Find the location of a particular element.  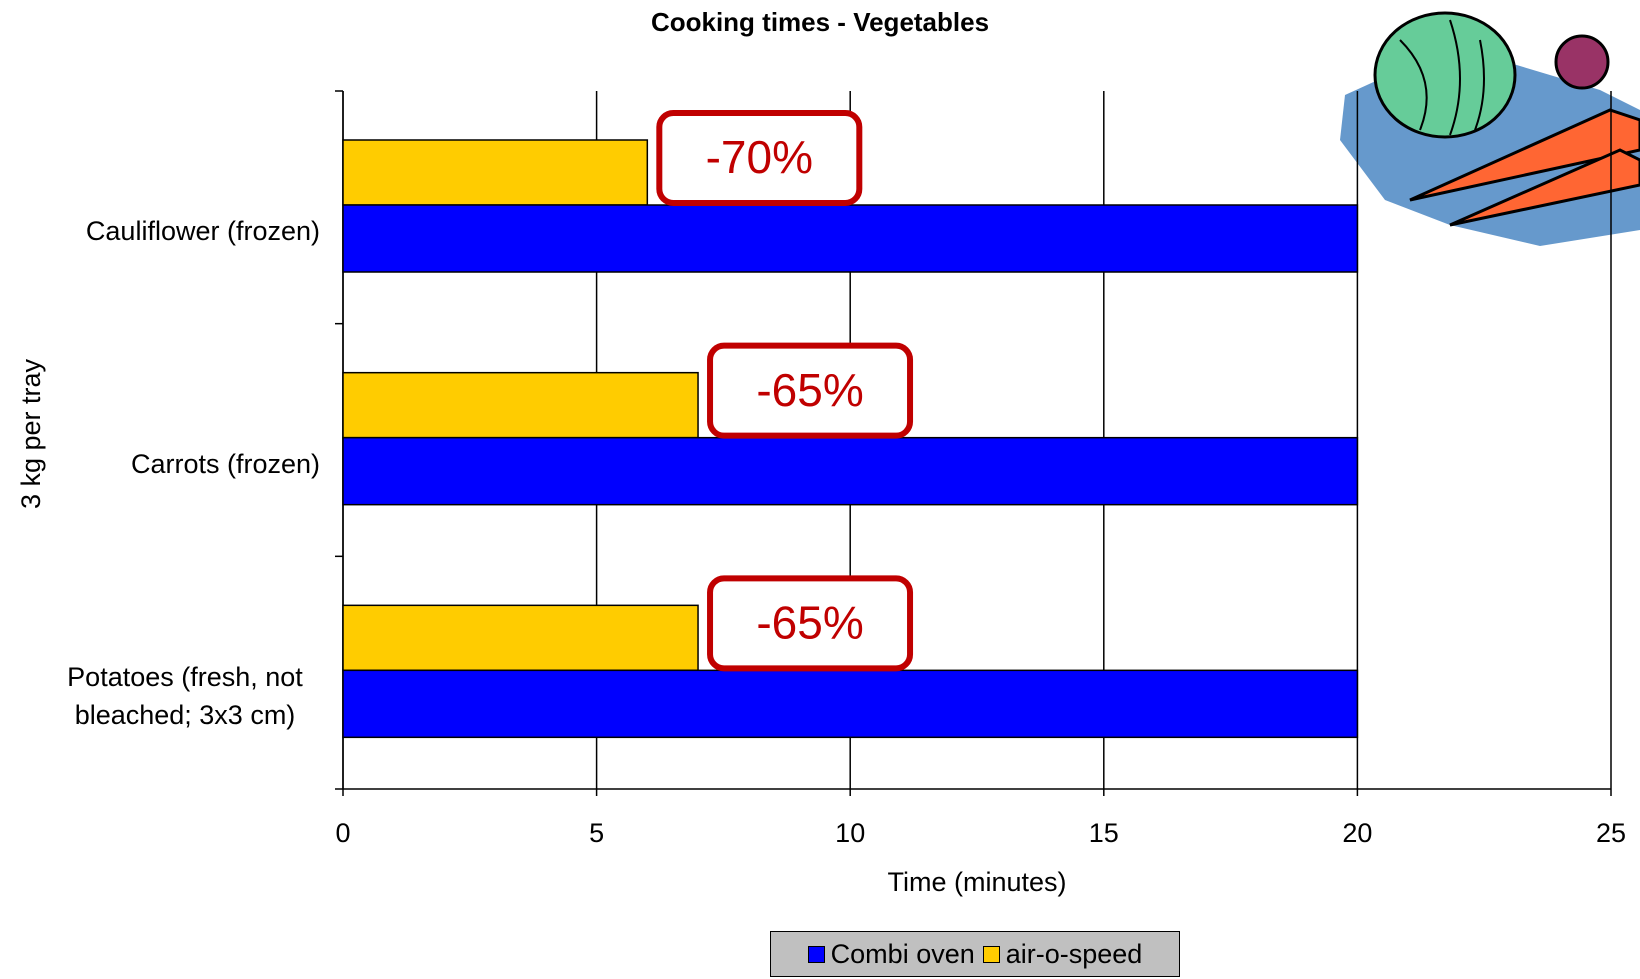

y-tick-label: Cauliflower (frozen) is located at coordinates (202, 231).